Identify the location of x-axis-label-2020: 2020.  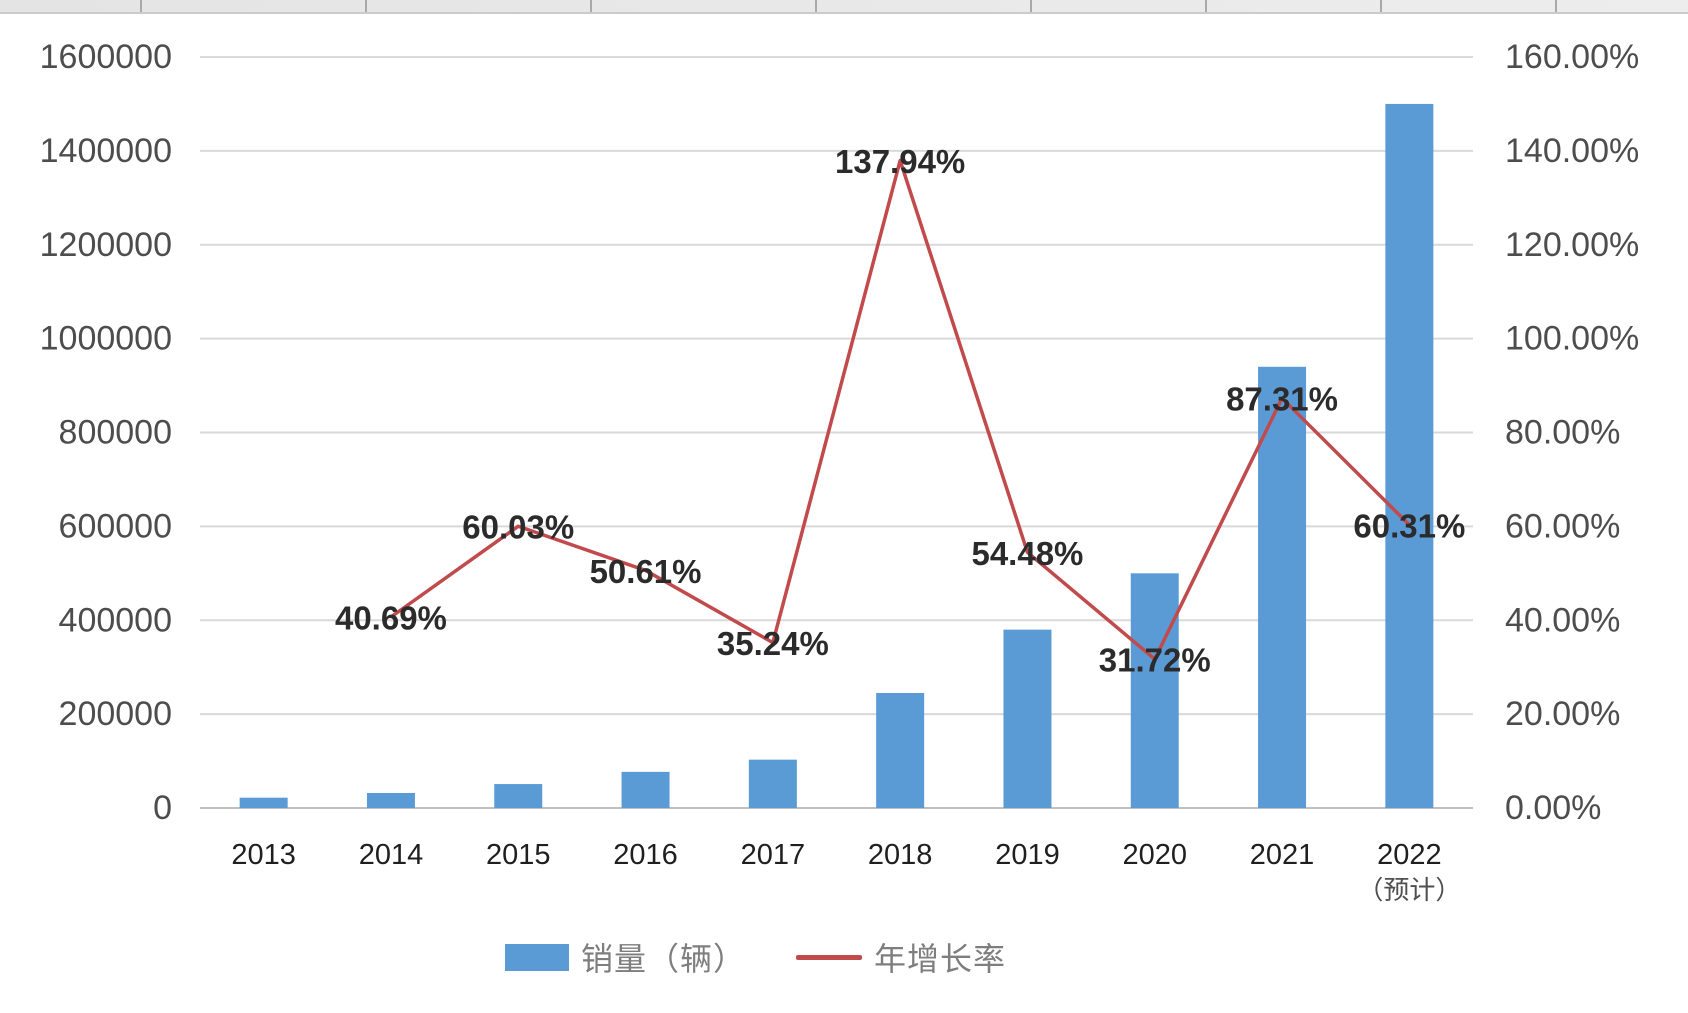
(1154, 855).